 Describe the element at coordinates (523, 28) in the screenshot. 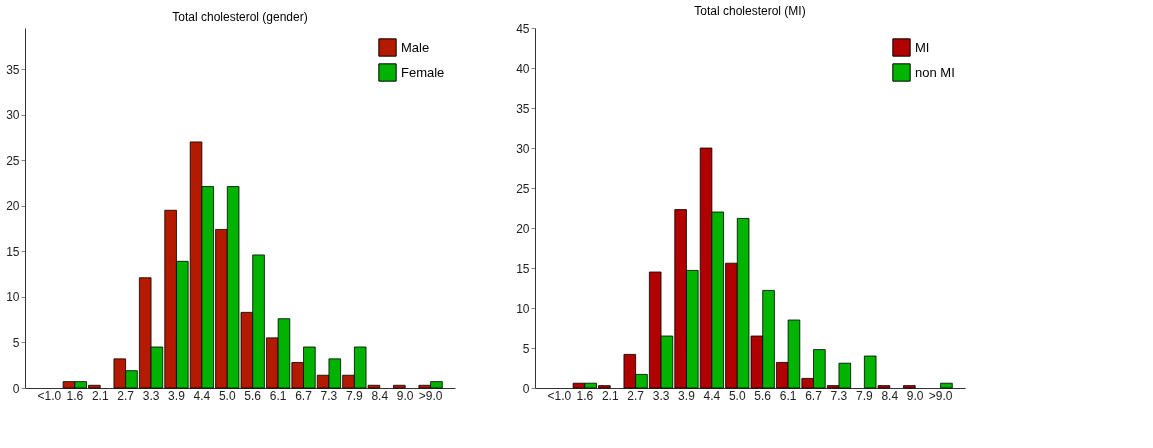

I see `y-tick-label: 45` at that location.